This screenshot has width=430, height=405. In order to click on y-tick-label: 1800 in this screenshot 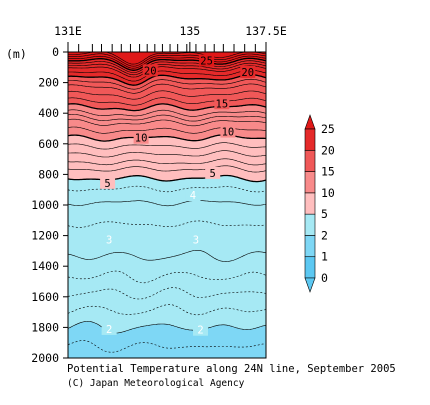, I will do `click(45, 327)`.